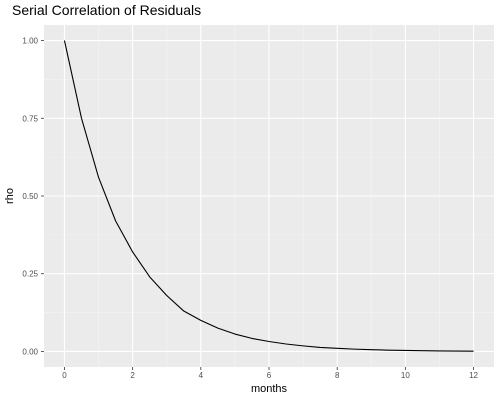 The image size is (500, 400). I want to click on y-tick-label-4: 1.00, so click(30, 41).